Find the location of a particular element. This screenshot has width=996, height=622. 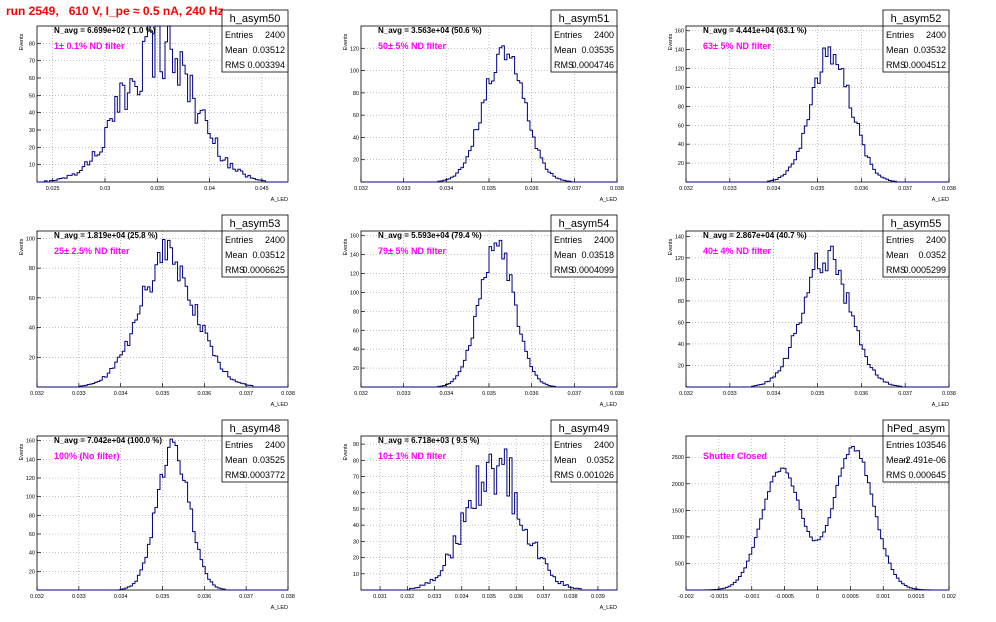

x-tick-label: -0.0005 is located at coordinates (784, 597).